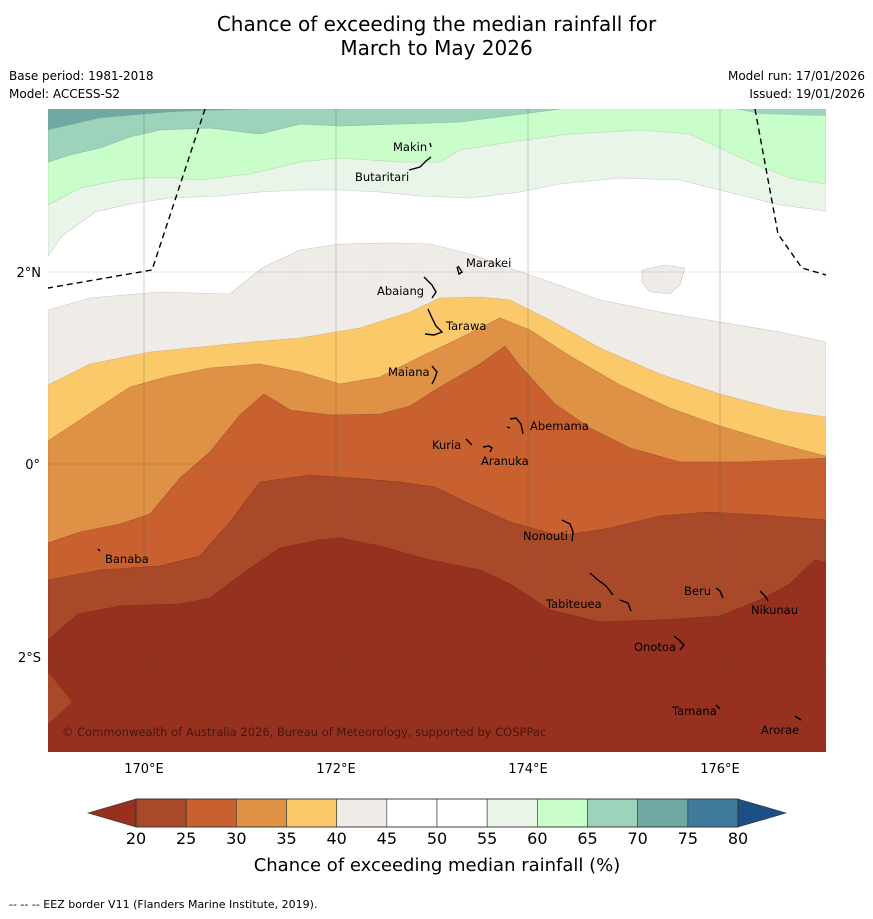 The height and width of the screenshot is (919, 873). What do you see at coordinates (807, 94) in the screenshot?
I see `issued-date: Issued: 19/01/2026` at bounding box center [807, 94].